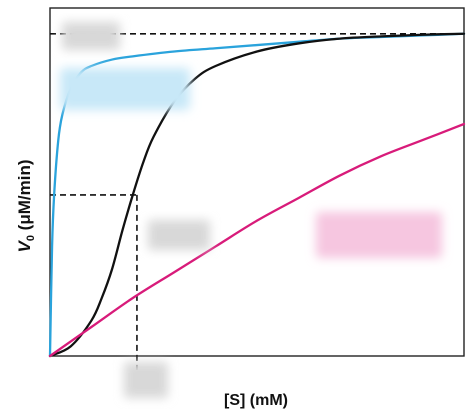 The height and width of the screenshot is (413, 474). I want to click on hidden-label-magenta-curve, so click(379, 235).